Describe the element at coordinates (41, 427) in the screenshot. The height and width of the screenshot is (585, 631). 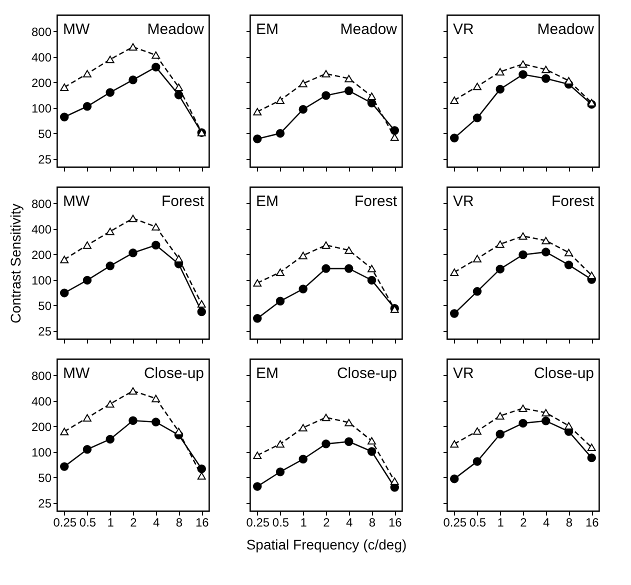
I see `y-tick-label: 200` at that location.